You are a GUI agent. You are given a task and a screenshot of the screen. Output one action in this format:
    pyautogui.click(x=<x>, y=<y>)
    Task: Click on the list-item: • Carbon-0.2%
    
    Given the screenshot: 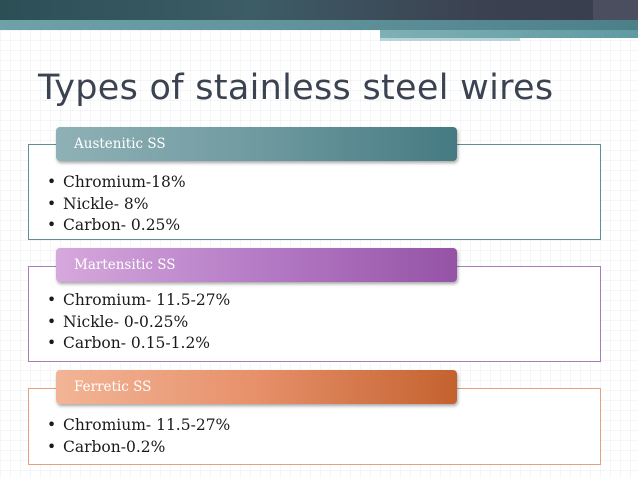 What is the action you would take?
    pyautogui.click(x=138, y=448)
    